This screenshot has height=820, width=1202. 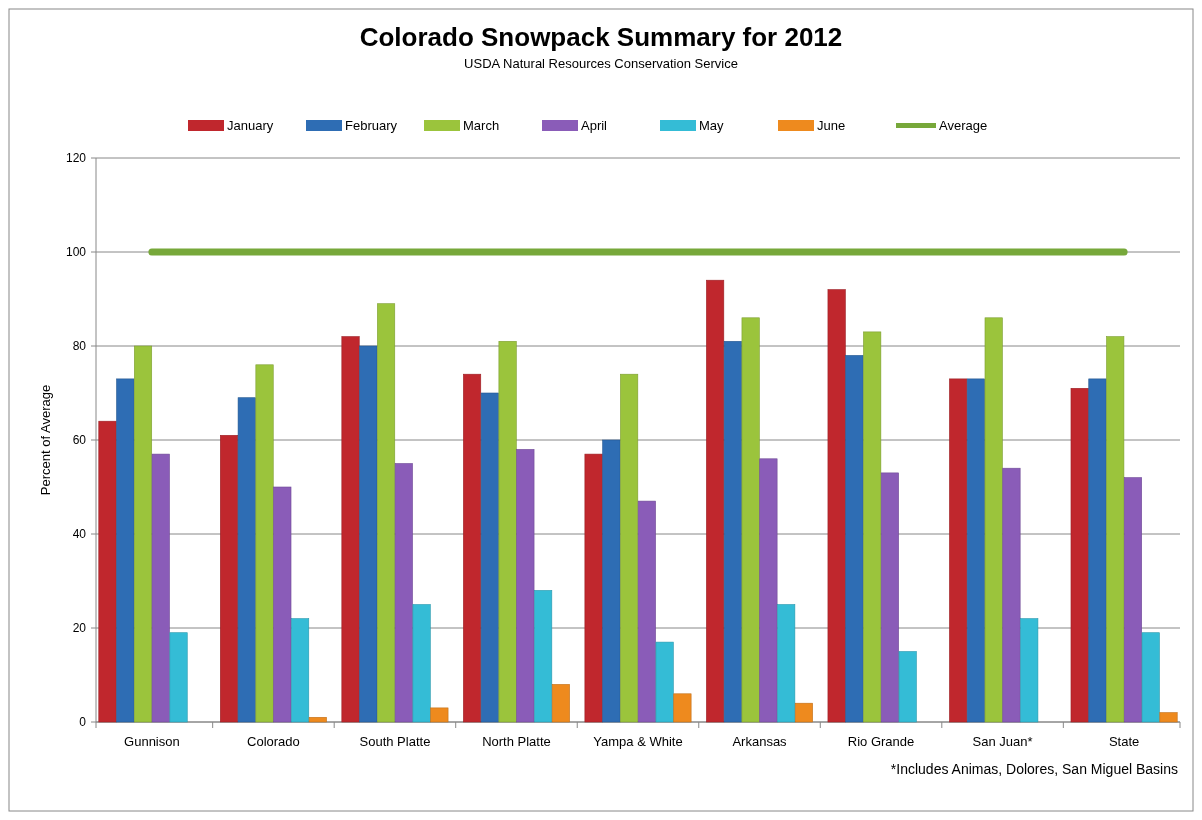 What do you see at coordinates (76, 158) in the screenshot?
I see `y-tick-label: 120` at bounding box center [76, 158].